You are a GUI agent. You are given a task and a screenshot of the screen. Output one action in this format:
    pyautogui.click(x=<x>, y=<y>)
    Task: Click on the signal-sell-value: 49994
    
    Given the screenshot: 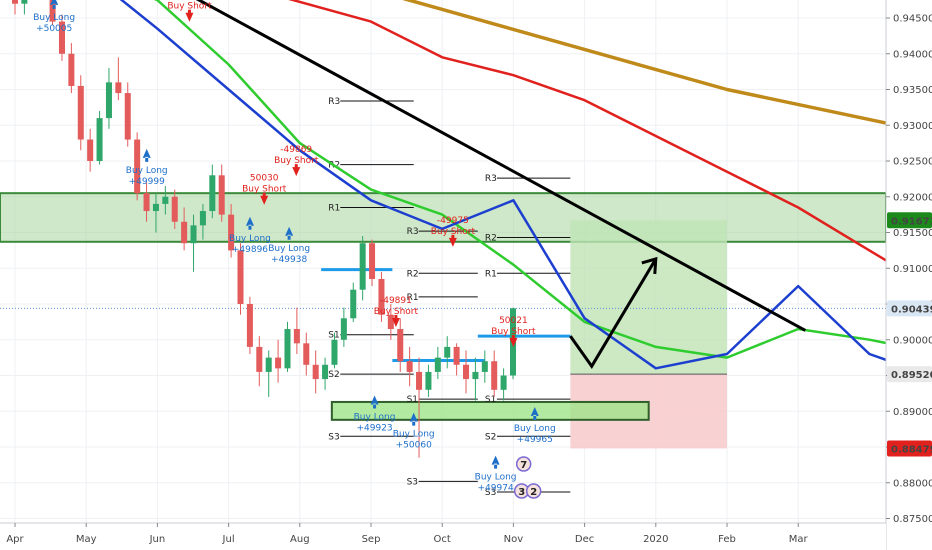 What is the action you would take?
    pyautogui.click(x=189, y=0)
    